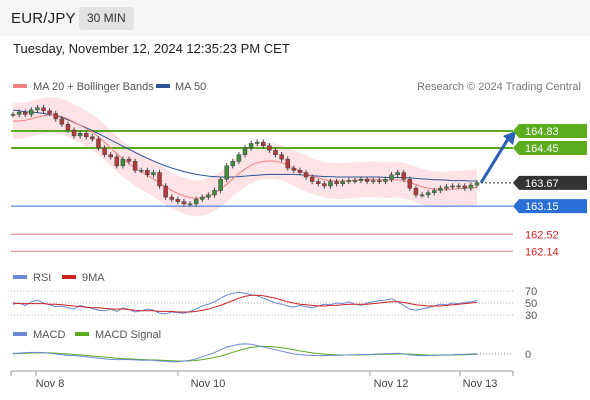 This screenshot has height=400, width=590. What do you see at coordinates (43, 18) in the screenshot?
I see `symbol-label: EUR/JPY` at bounding box center [43, 18].